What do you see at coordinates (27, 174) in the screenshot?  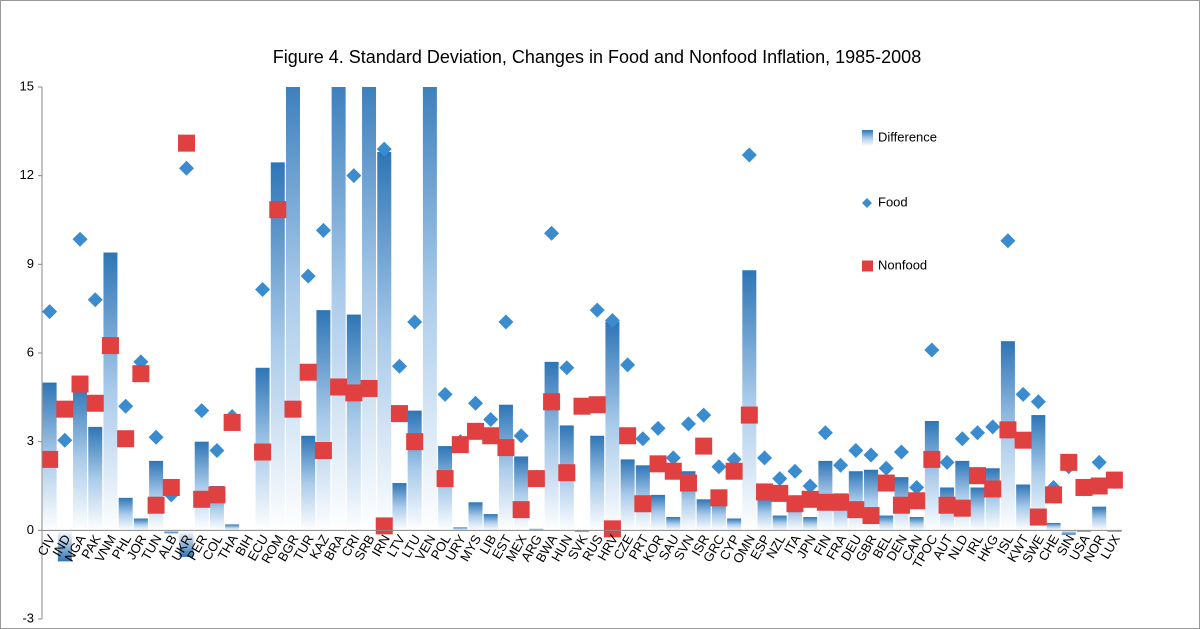 I see `y-tick-label: 12` at bounding box center [27, 174].